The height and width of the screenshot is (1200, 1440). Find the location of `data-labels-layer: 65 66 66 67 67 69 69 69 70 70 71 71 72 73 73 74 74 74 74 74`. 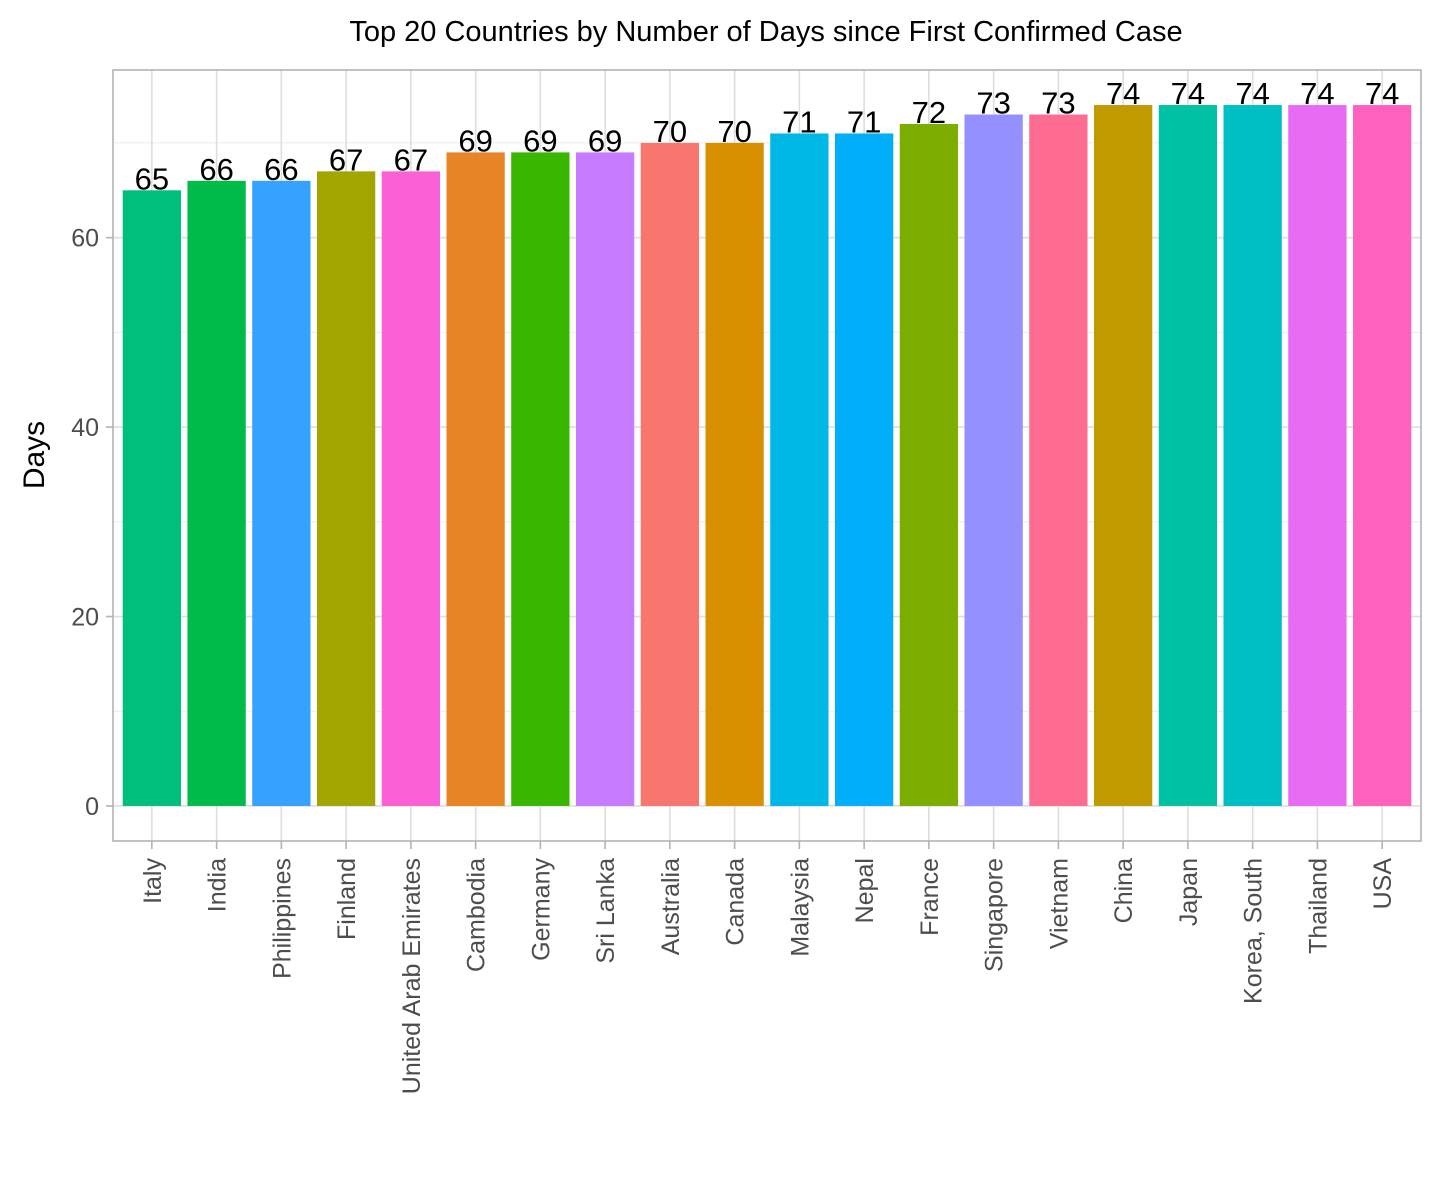

data-labels-layer: 65 66 66 67 67 69 69 69 70 70 71 71 72 73 73 74 74 74 74 74 is located at coordinates (767, 136).